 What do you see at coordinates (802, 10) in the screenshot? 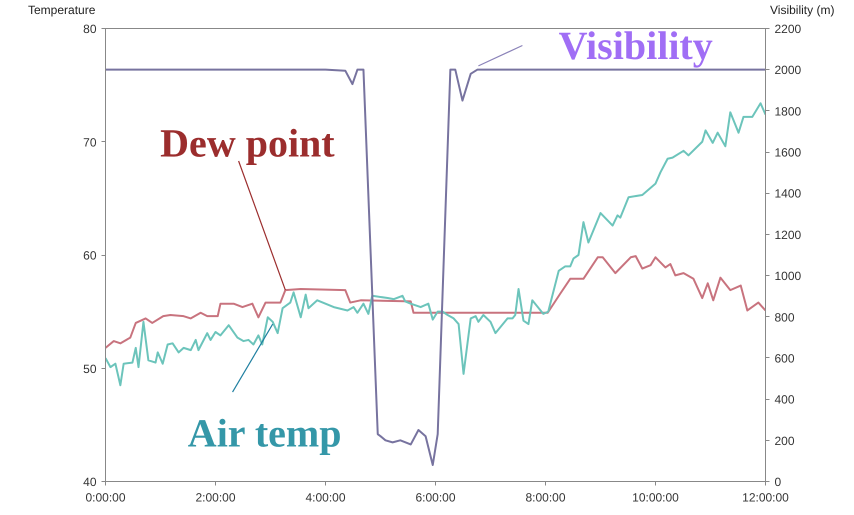
I see `y2-axis-title: Visibility (m)` at bounding box center [802, 10].